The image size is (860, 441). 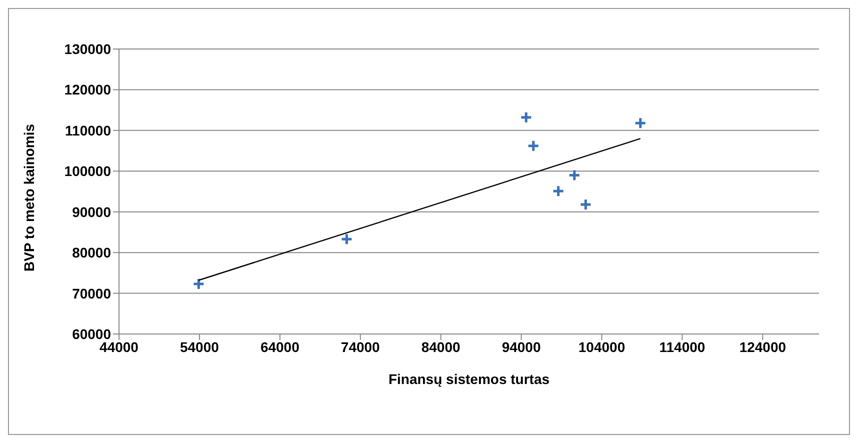 What do you see at coordinates (280, 346) in the screenshot?
I see `x-tick-label: 64000` at bounding box center [280, 346].